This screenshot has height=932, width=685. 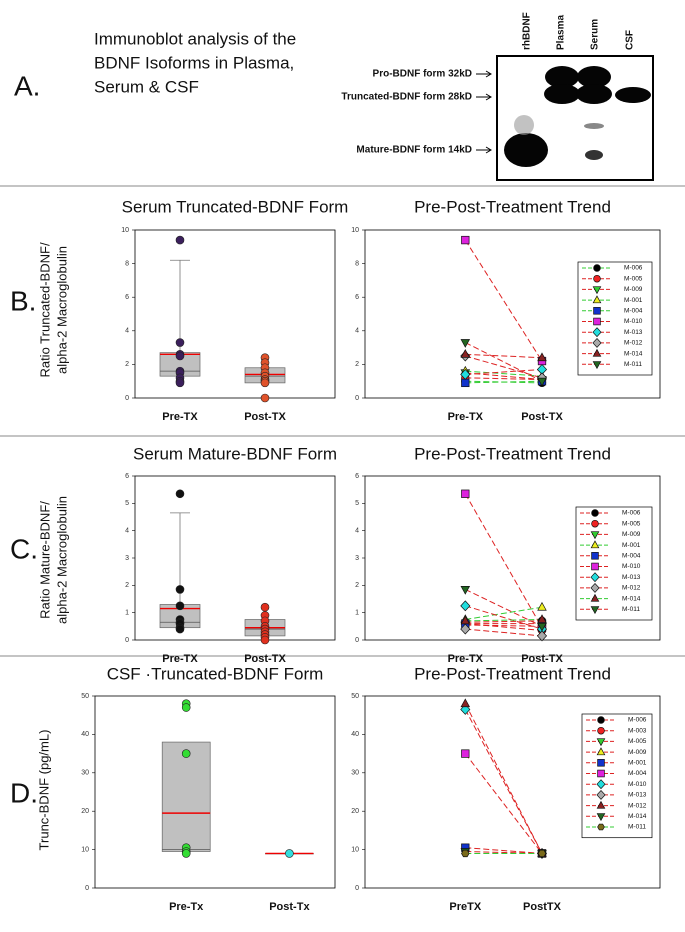 What do you see at coordinates (631, 545) in the screenshot?
I see `legend-label: M-001` at bounding box center [631, 545].